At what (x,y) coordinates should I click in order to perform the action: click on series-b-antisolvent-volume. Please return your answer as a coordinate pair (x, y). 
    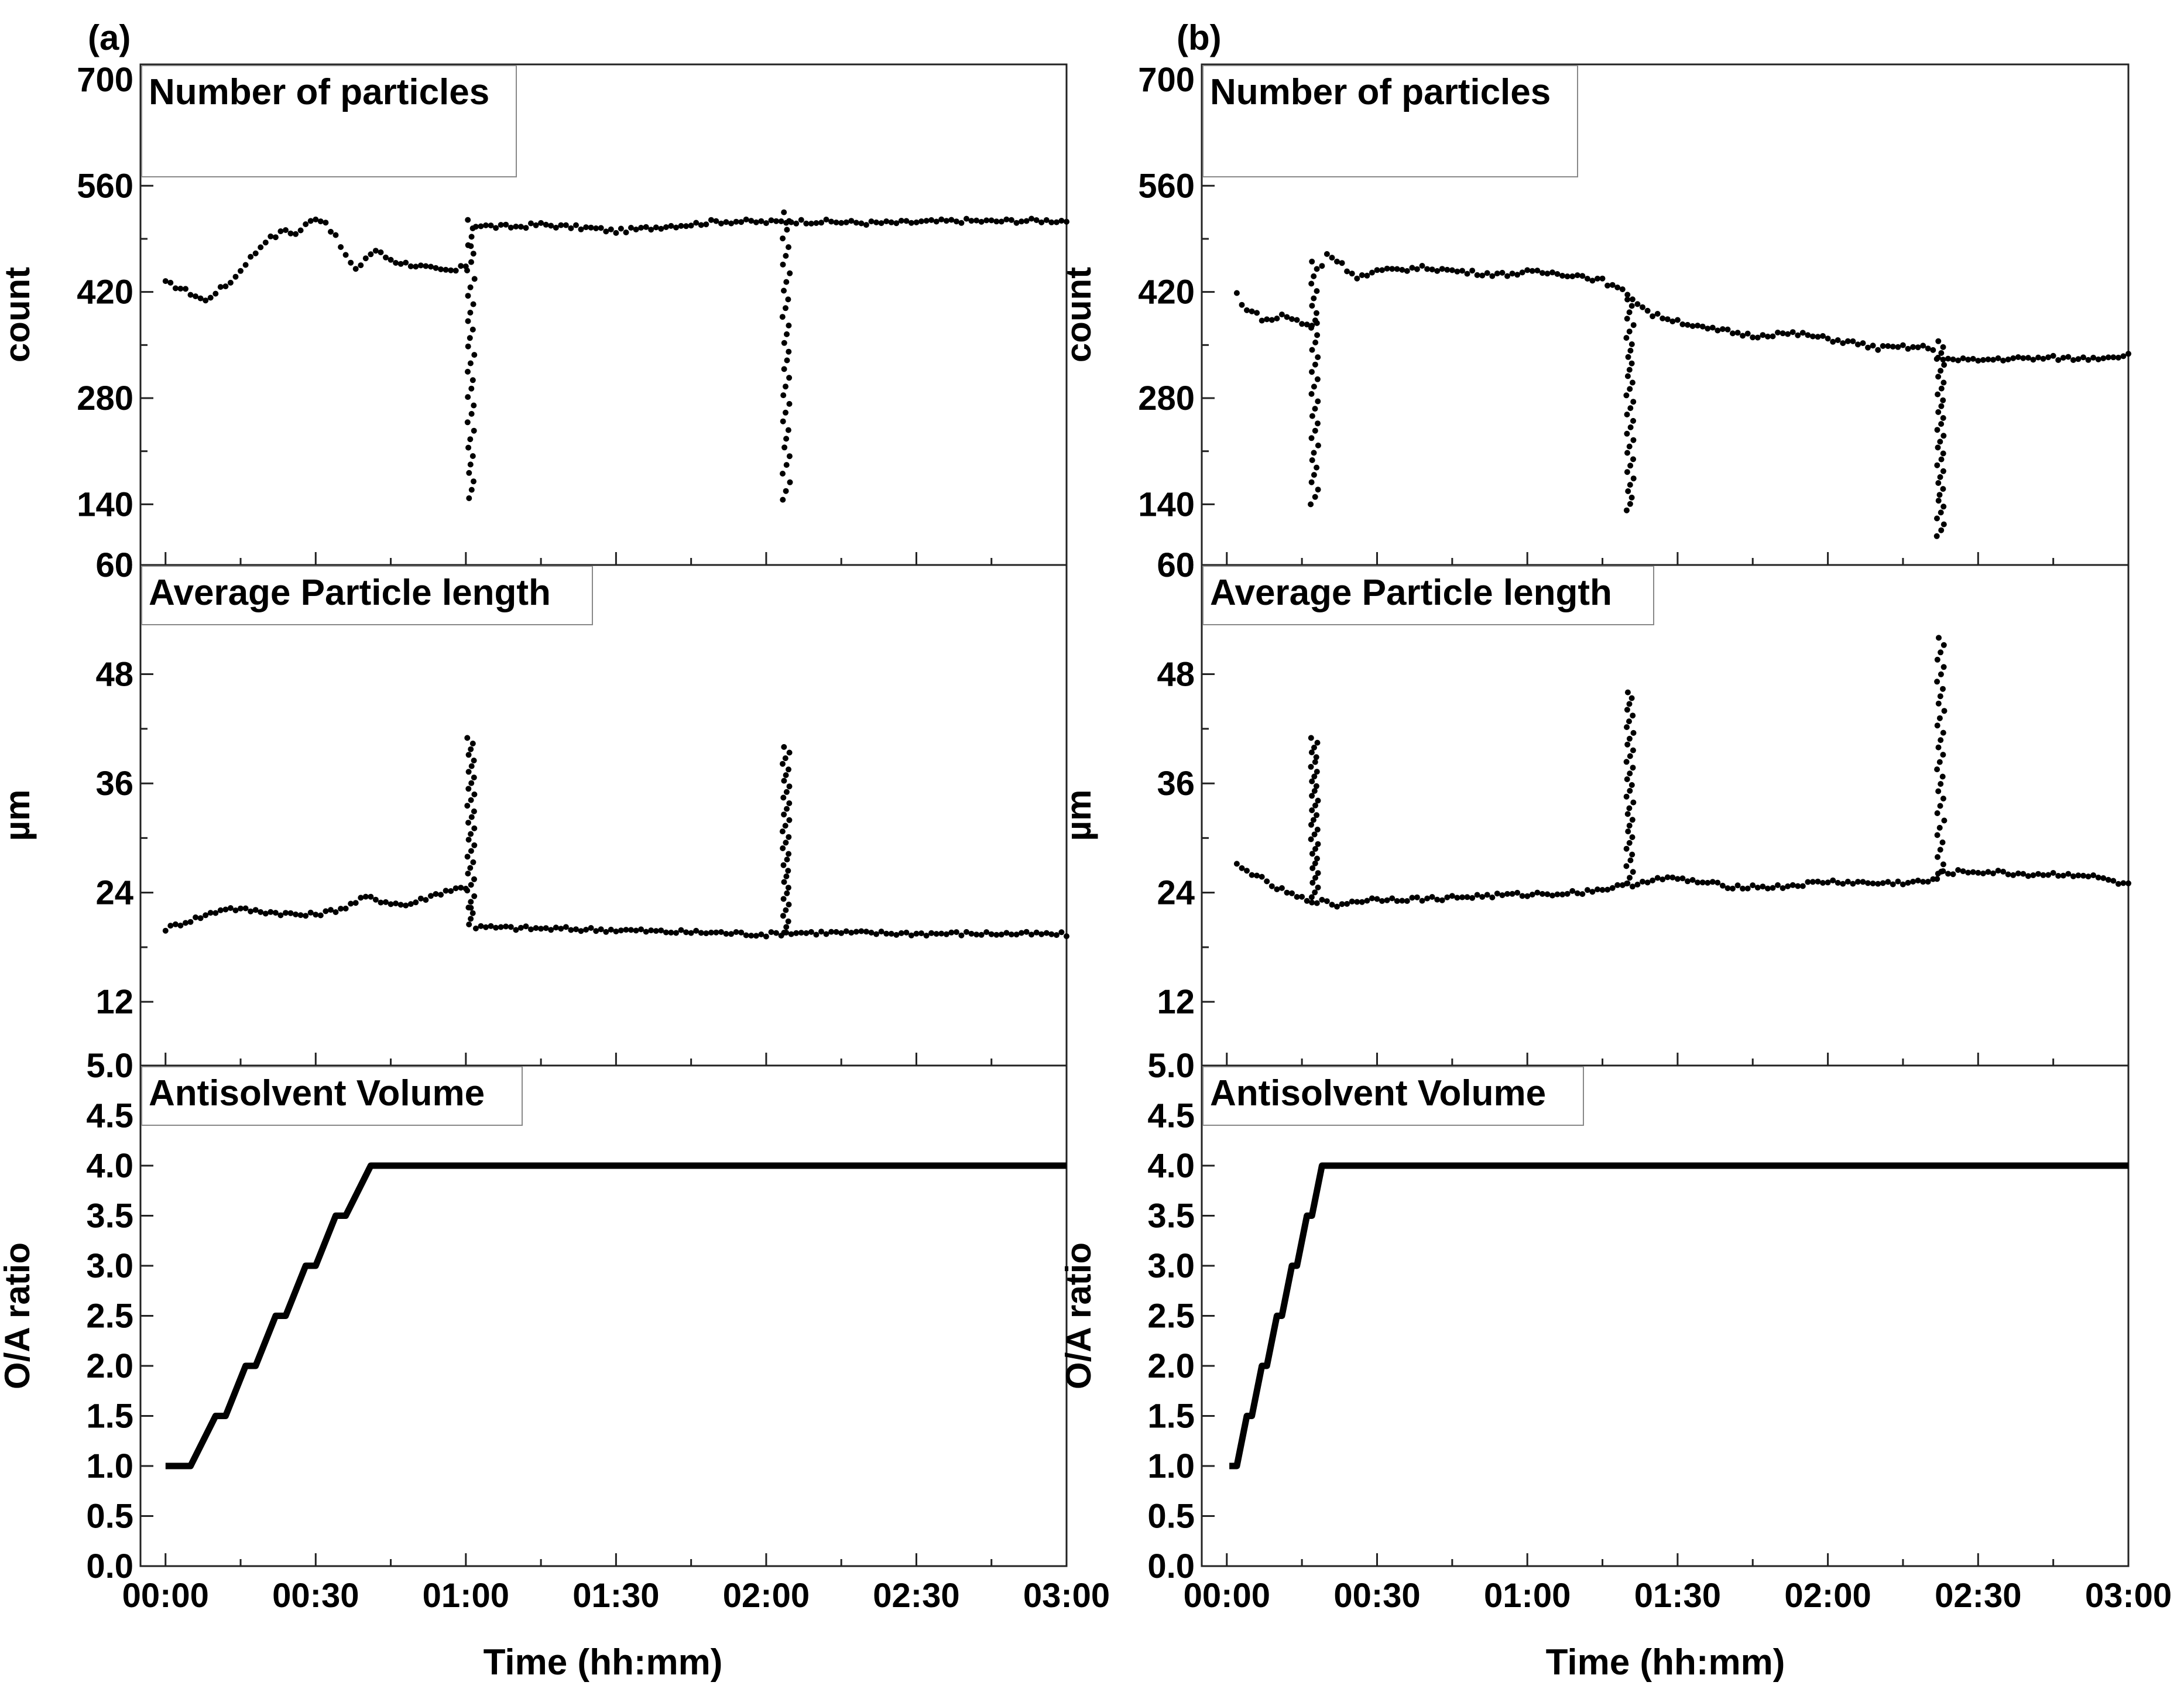
    Looking at the image, I should click on (1678, 1316).